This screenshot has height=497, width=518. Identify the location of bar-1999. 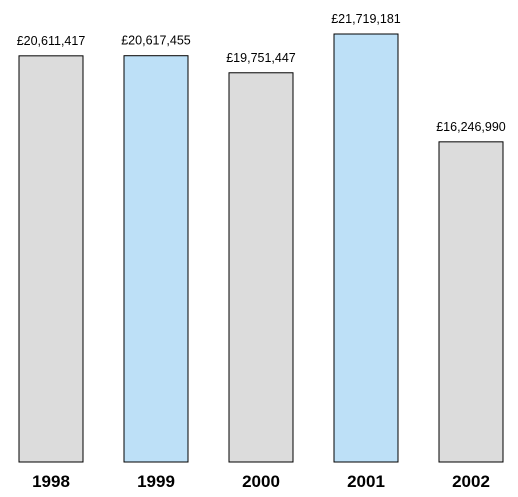
(156, 259).